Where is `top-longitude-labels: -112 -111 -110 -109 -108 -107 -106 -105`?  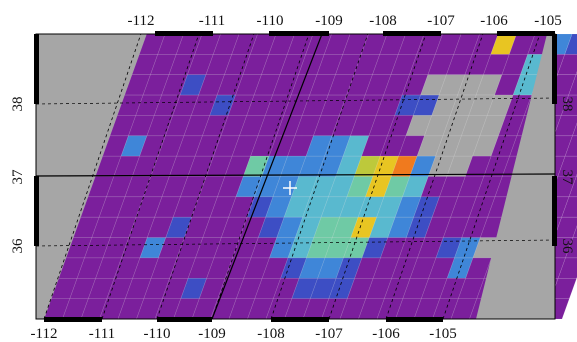
top-longitude-labels: -112 -111 -110 -109 -108 -107 -106 -105 is located at coordinates (345, 21).